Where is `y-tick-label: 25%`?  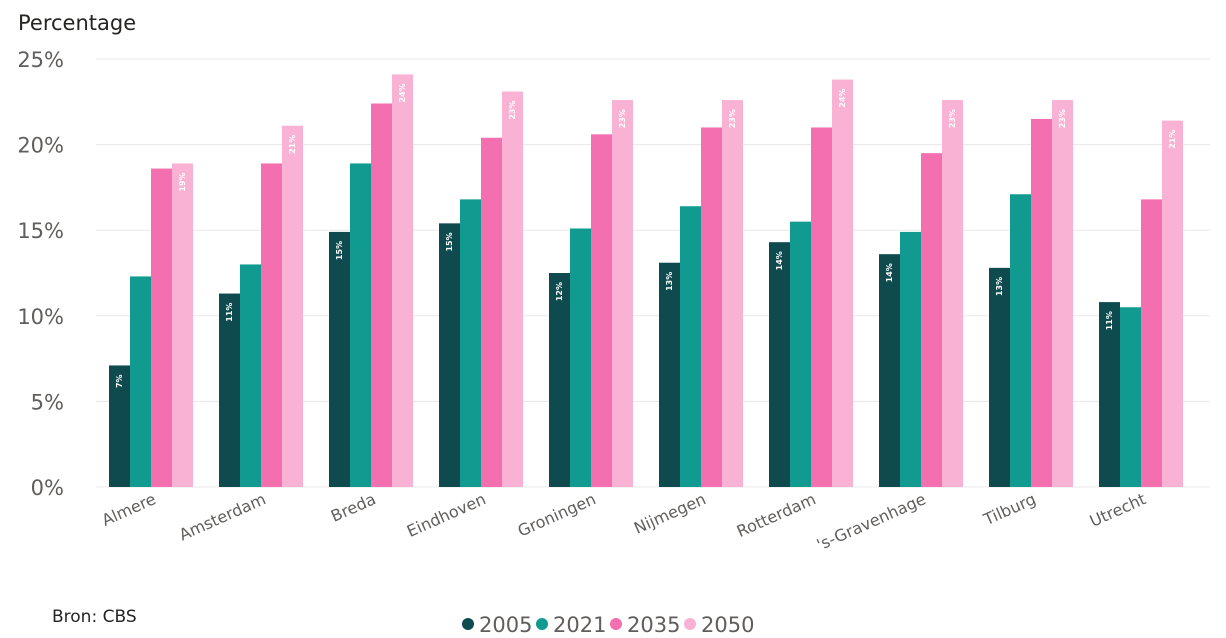 y-tick-label: 25% is located at coordinates (40, 60).